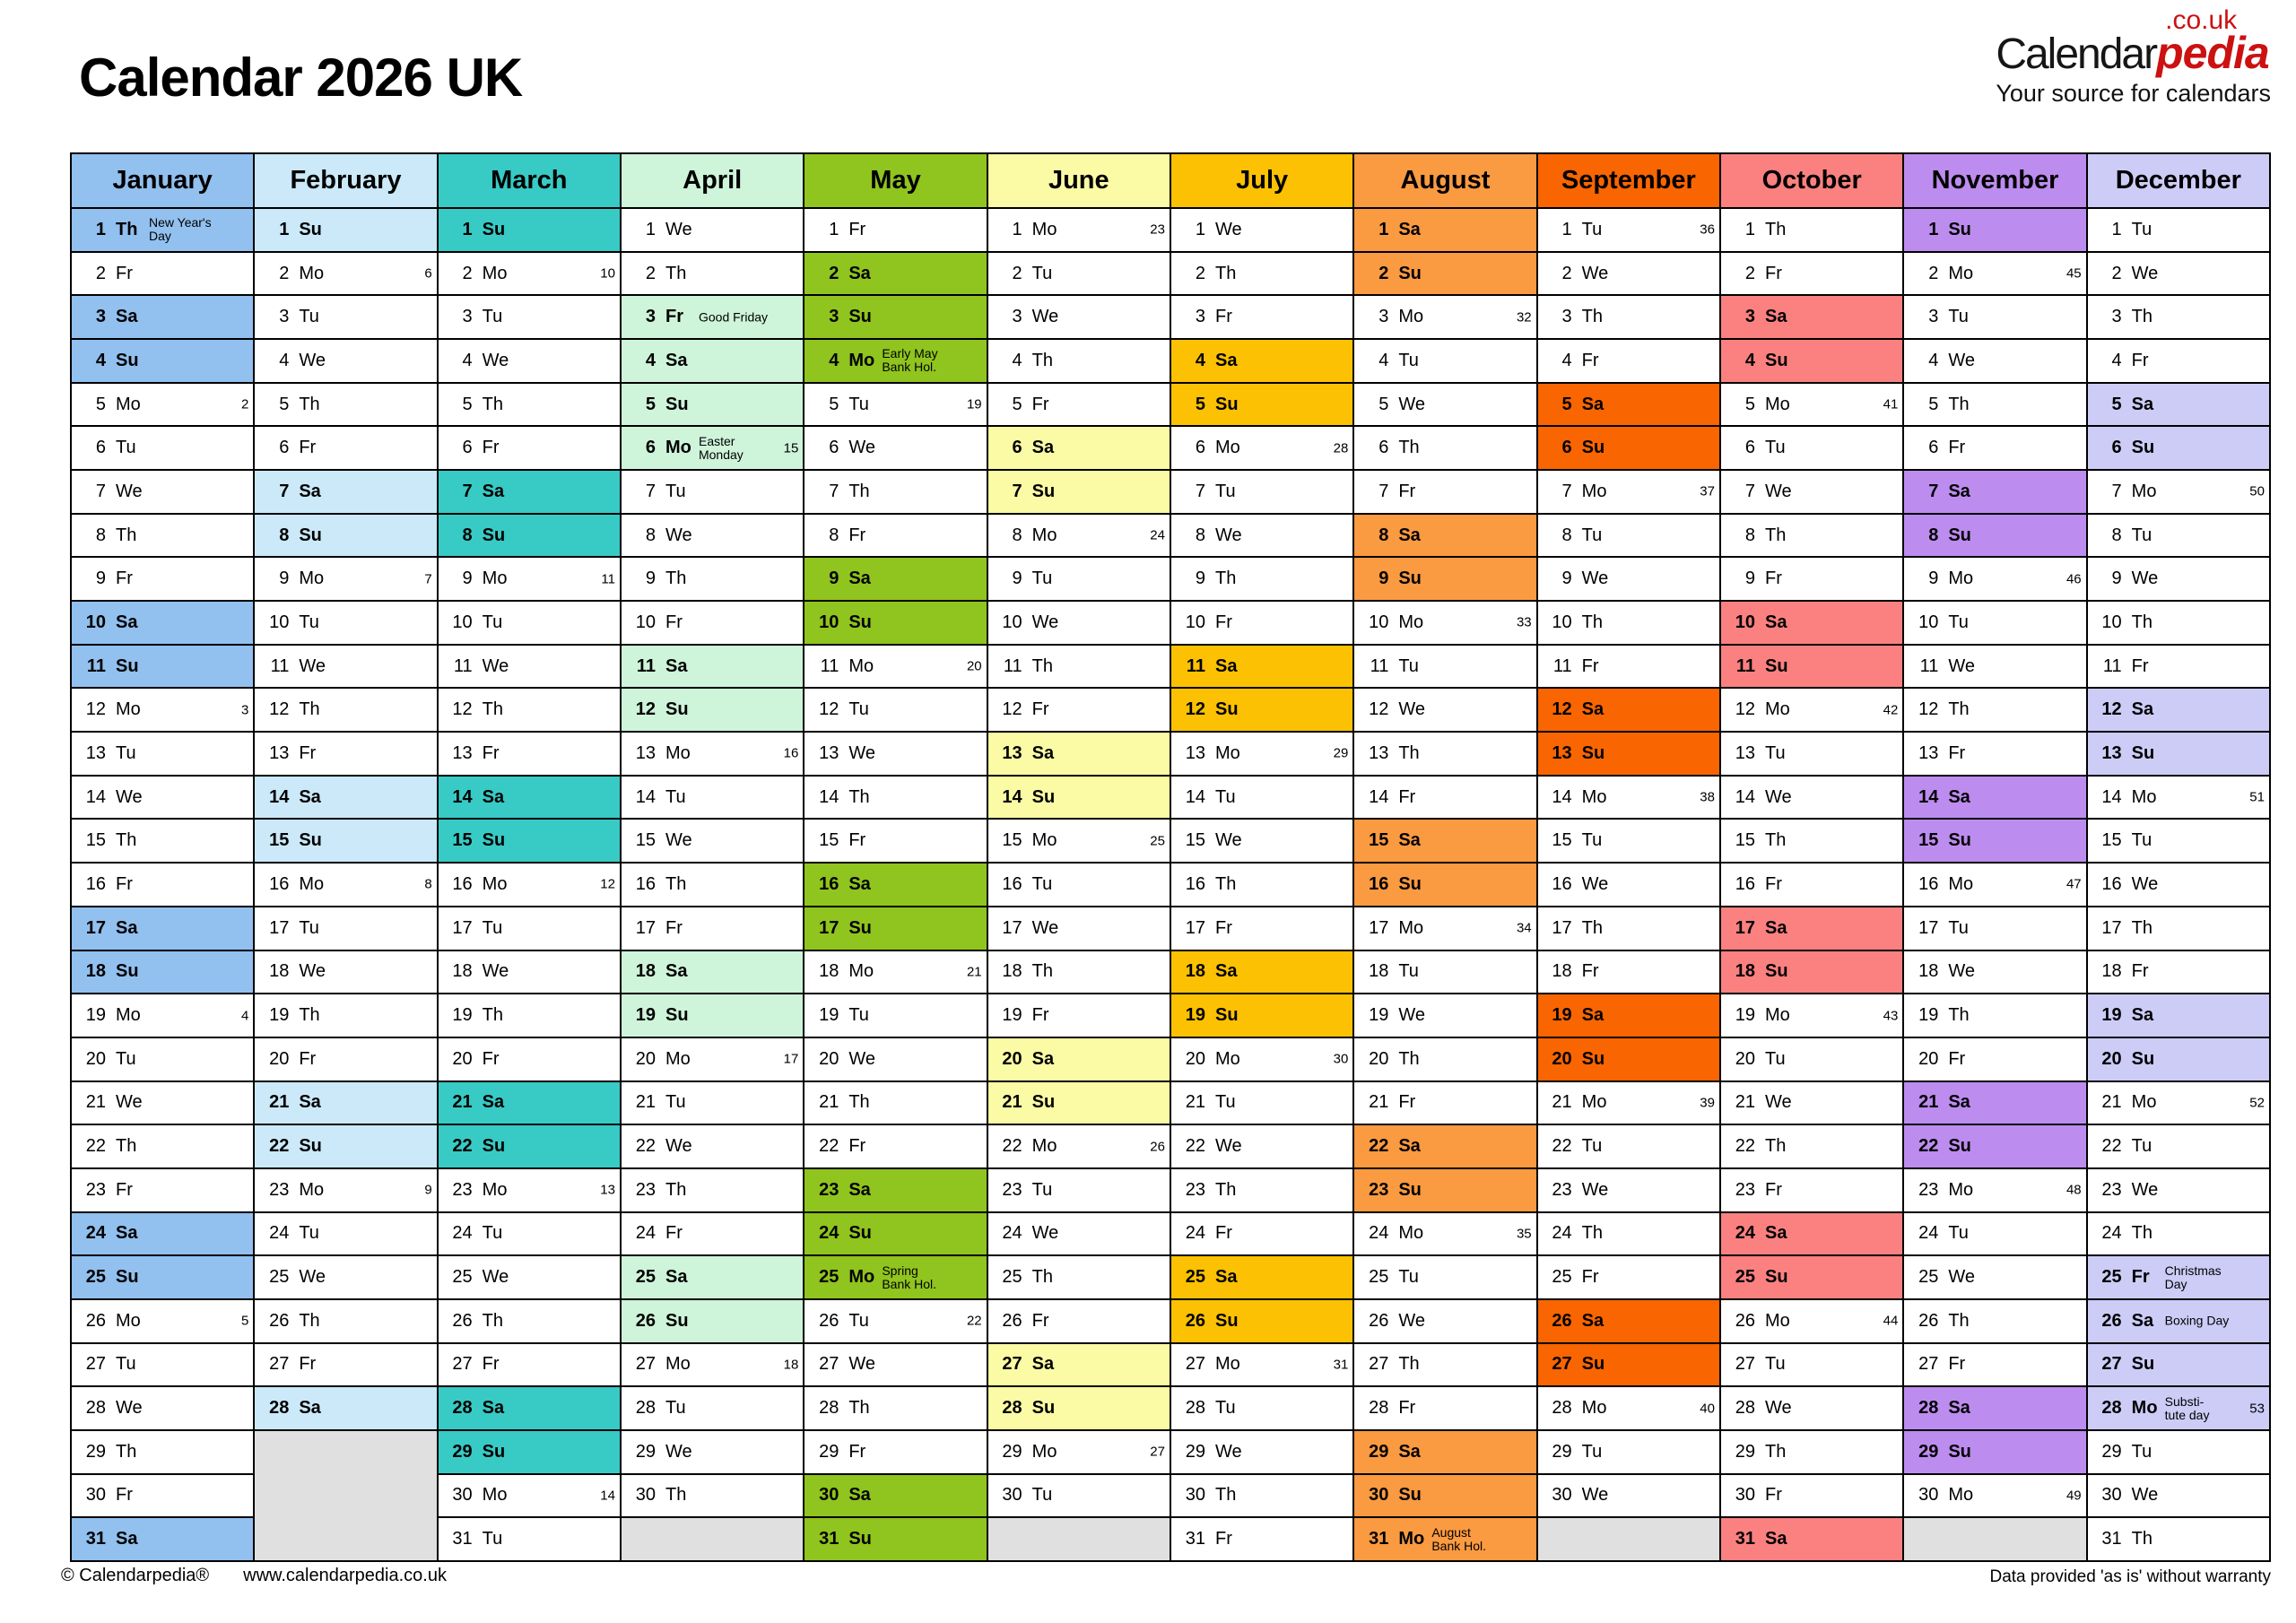 Image resolution: width=2296 pixels, height=1623 pixels. Describe the element at coordinates (1562, 1146) in the screenshot. I see `day-number: 22` at that location.